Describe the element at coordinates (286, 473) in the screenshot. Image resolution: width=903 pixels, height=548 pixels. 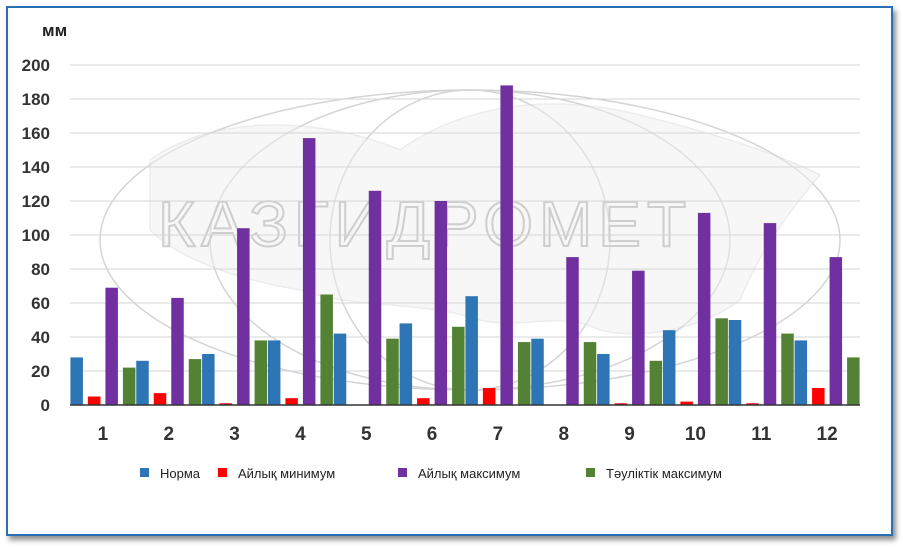
I see `legend-label: Айлық минимум` at that location.